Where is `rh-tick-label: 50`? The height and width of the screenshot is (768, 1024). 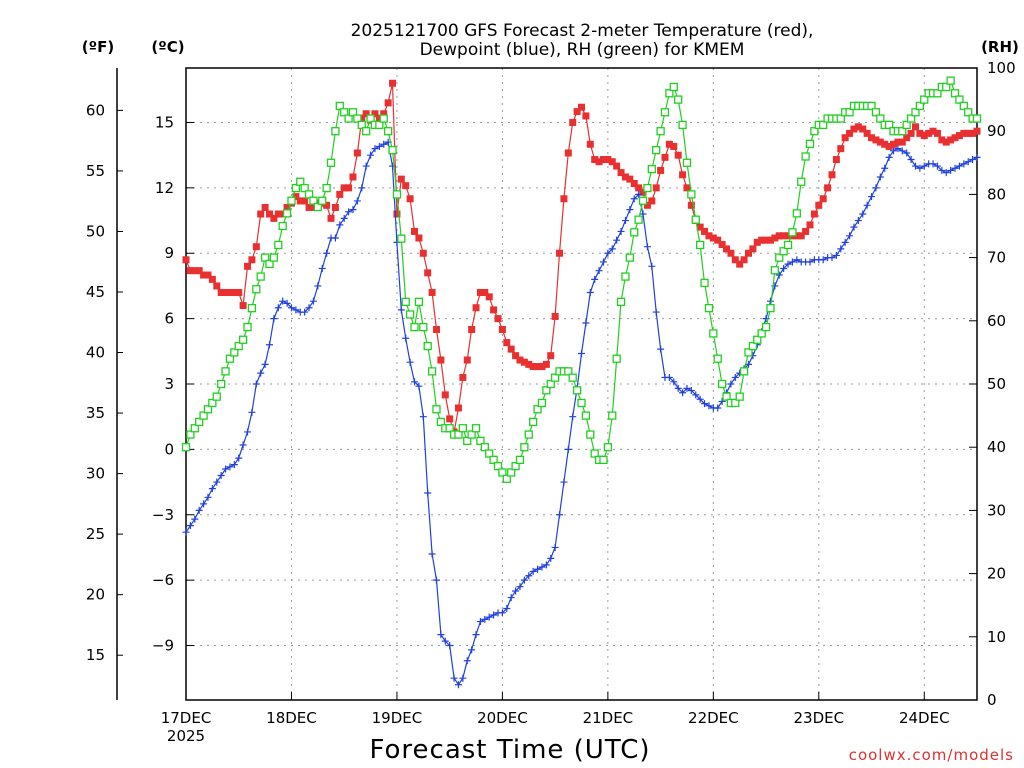 rh-tick-label: 50 is located at coordinates (996, 384).